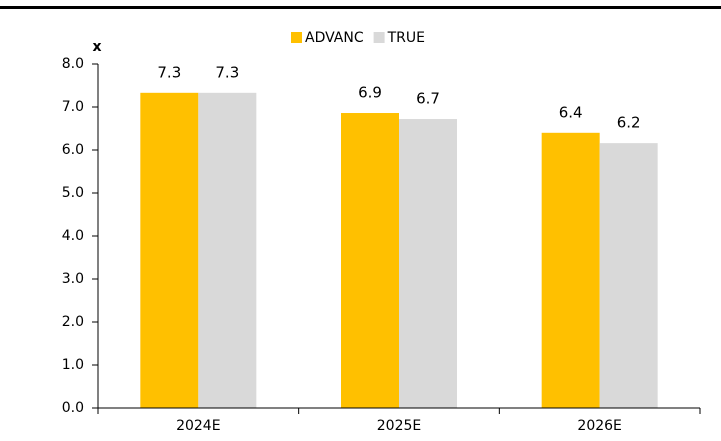  What do you see at coordinates (599, 426) in the screenshot?
I see `x-tick-label: 2026E` at bounding box center [599, 426].